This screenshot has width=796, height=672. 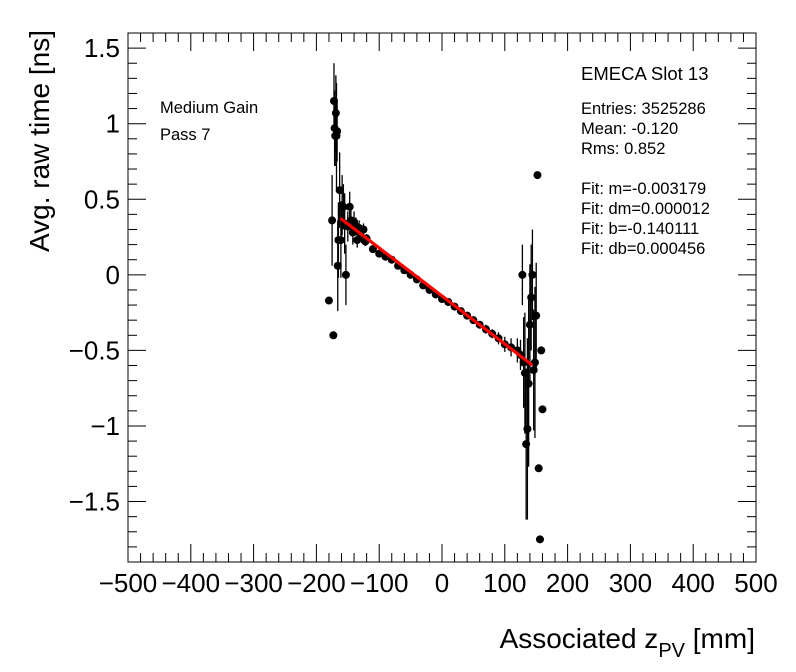 What do you see at coordinates (623, 149) in the screenshot?
I see `stats-rms: Rms: 0.852` at bounding box center [623, 149].